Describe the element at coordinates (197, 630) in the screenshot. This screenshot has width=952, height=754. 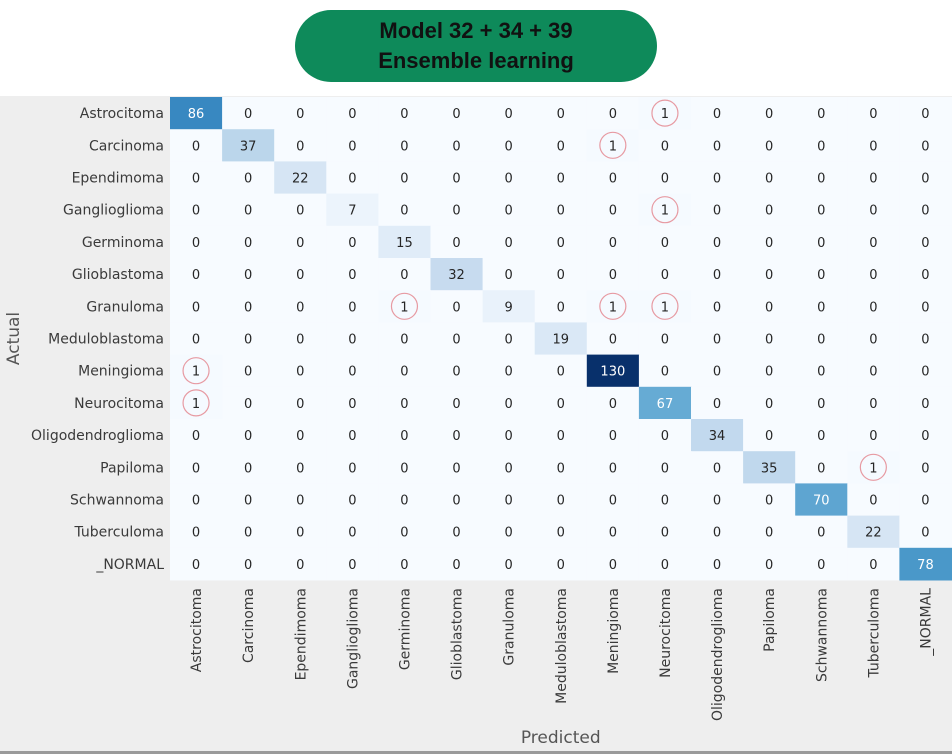
I see `x-tick-label: Astrocitoma` at that location.